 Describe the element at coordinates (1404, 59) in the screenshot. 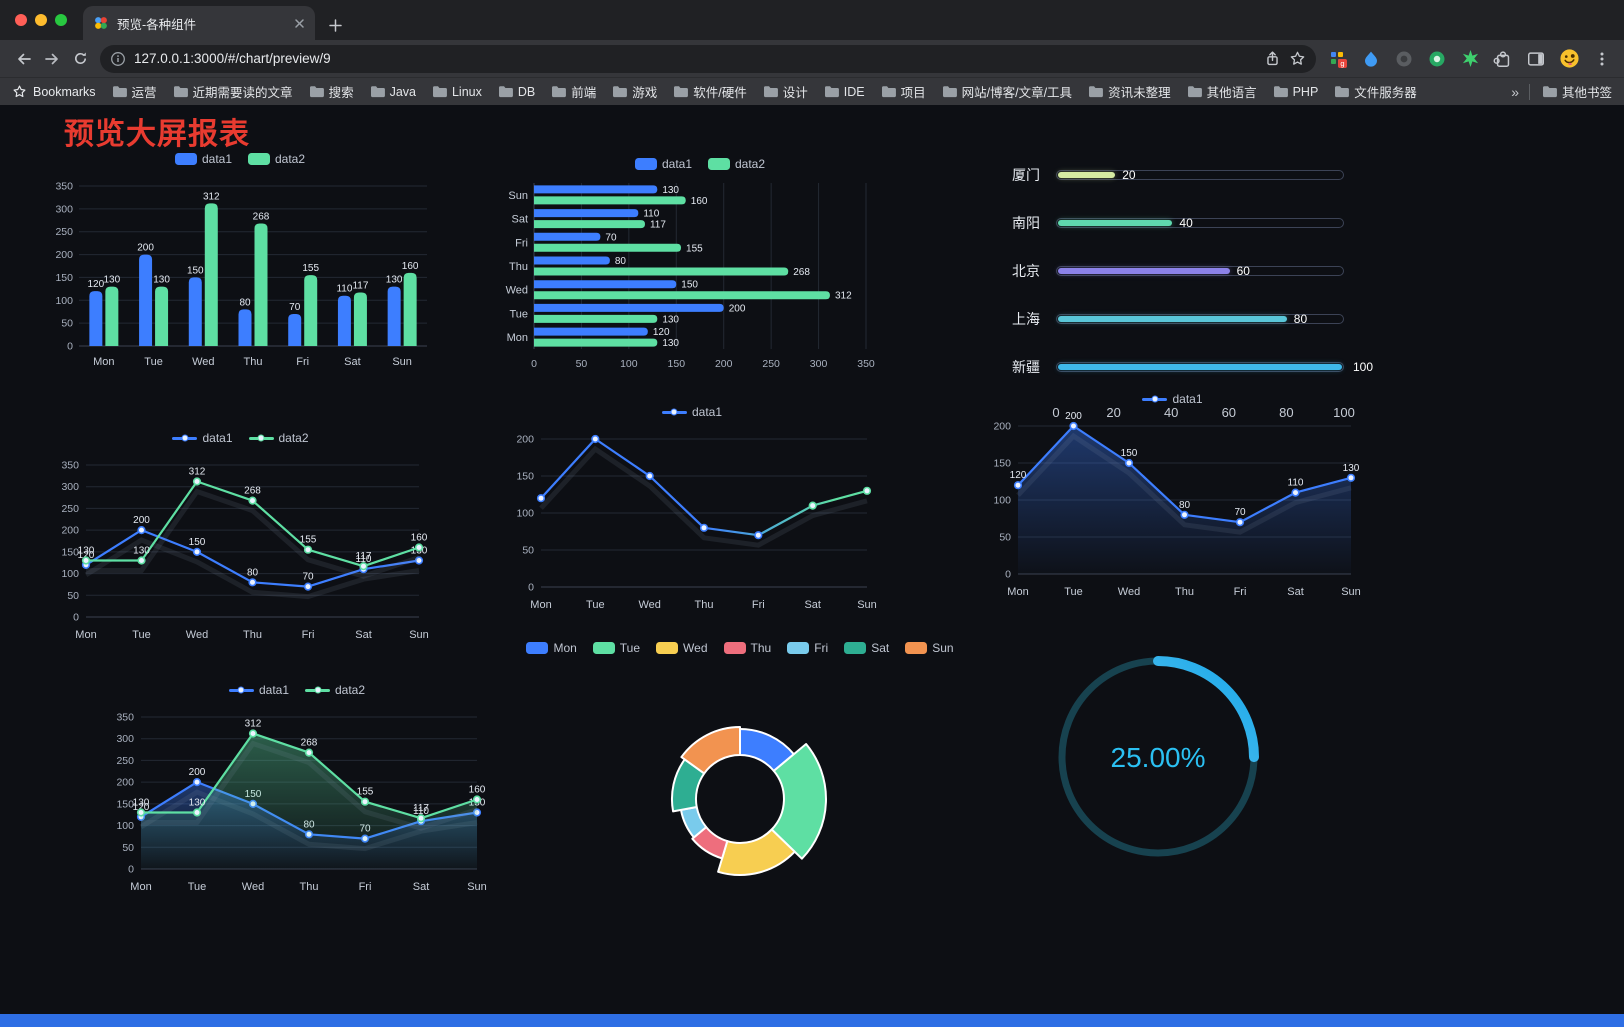

I see `extension-gray-circle-icon` at that location.